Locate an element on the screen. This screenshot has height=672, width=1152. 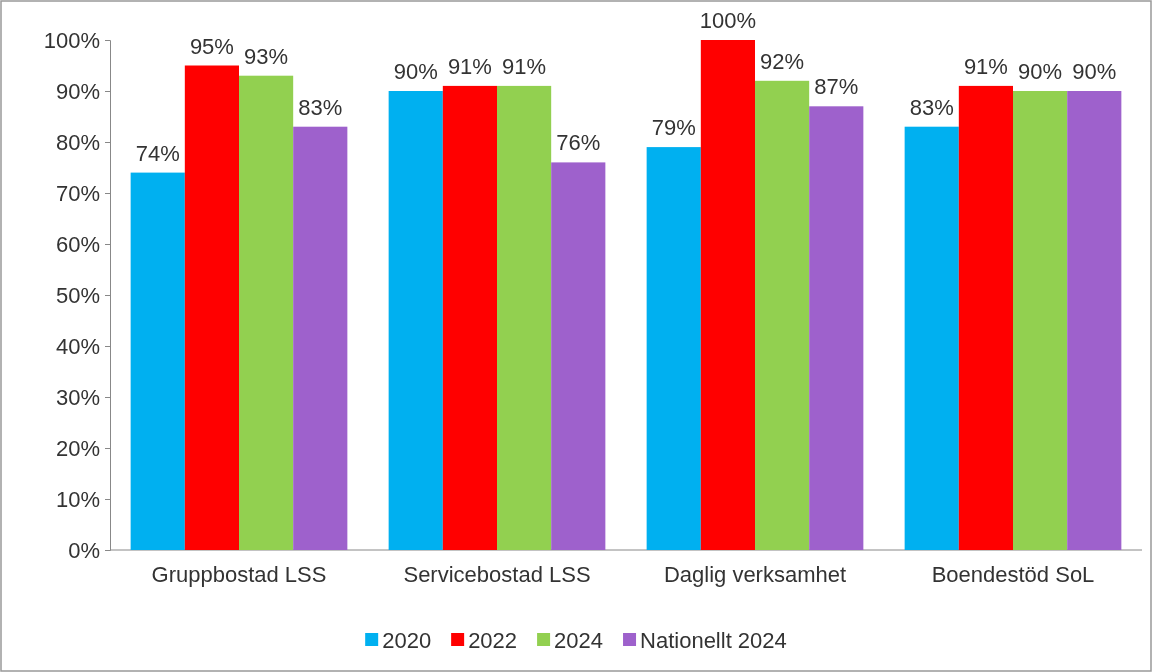
x-tick-label: Daglig verksamhet is located at coordinates (755, 574).